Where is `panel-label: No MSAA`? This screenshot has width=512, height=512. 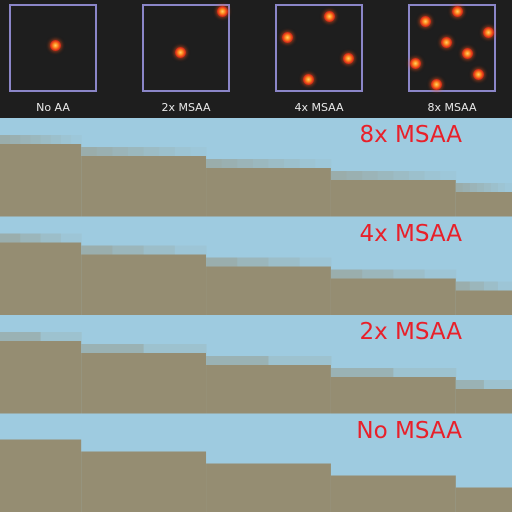 panel-label: No MSAA is located at coordinates (409, 431).